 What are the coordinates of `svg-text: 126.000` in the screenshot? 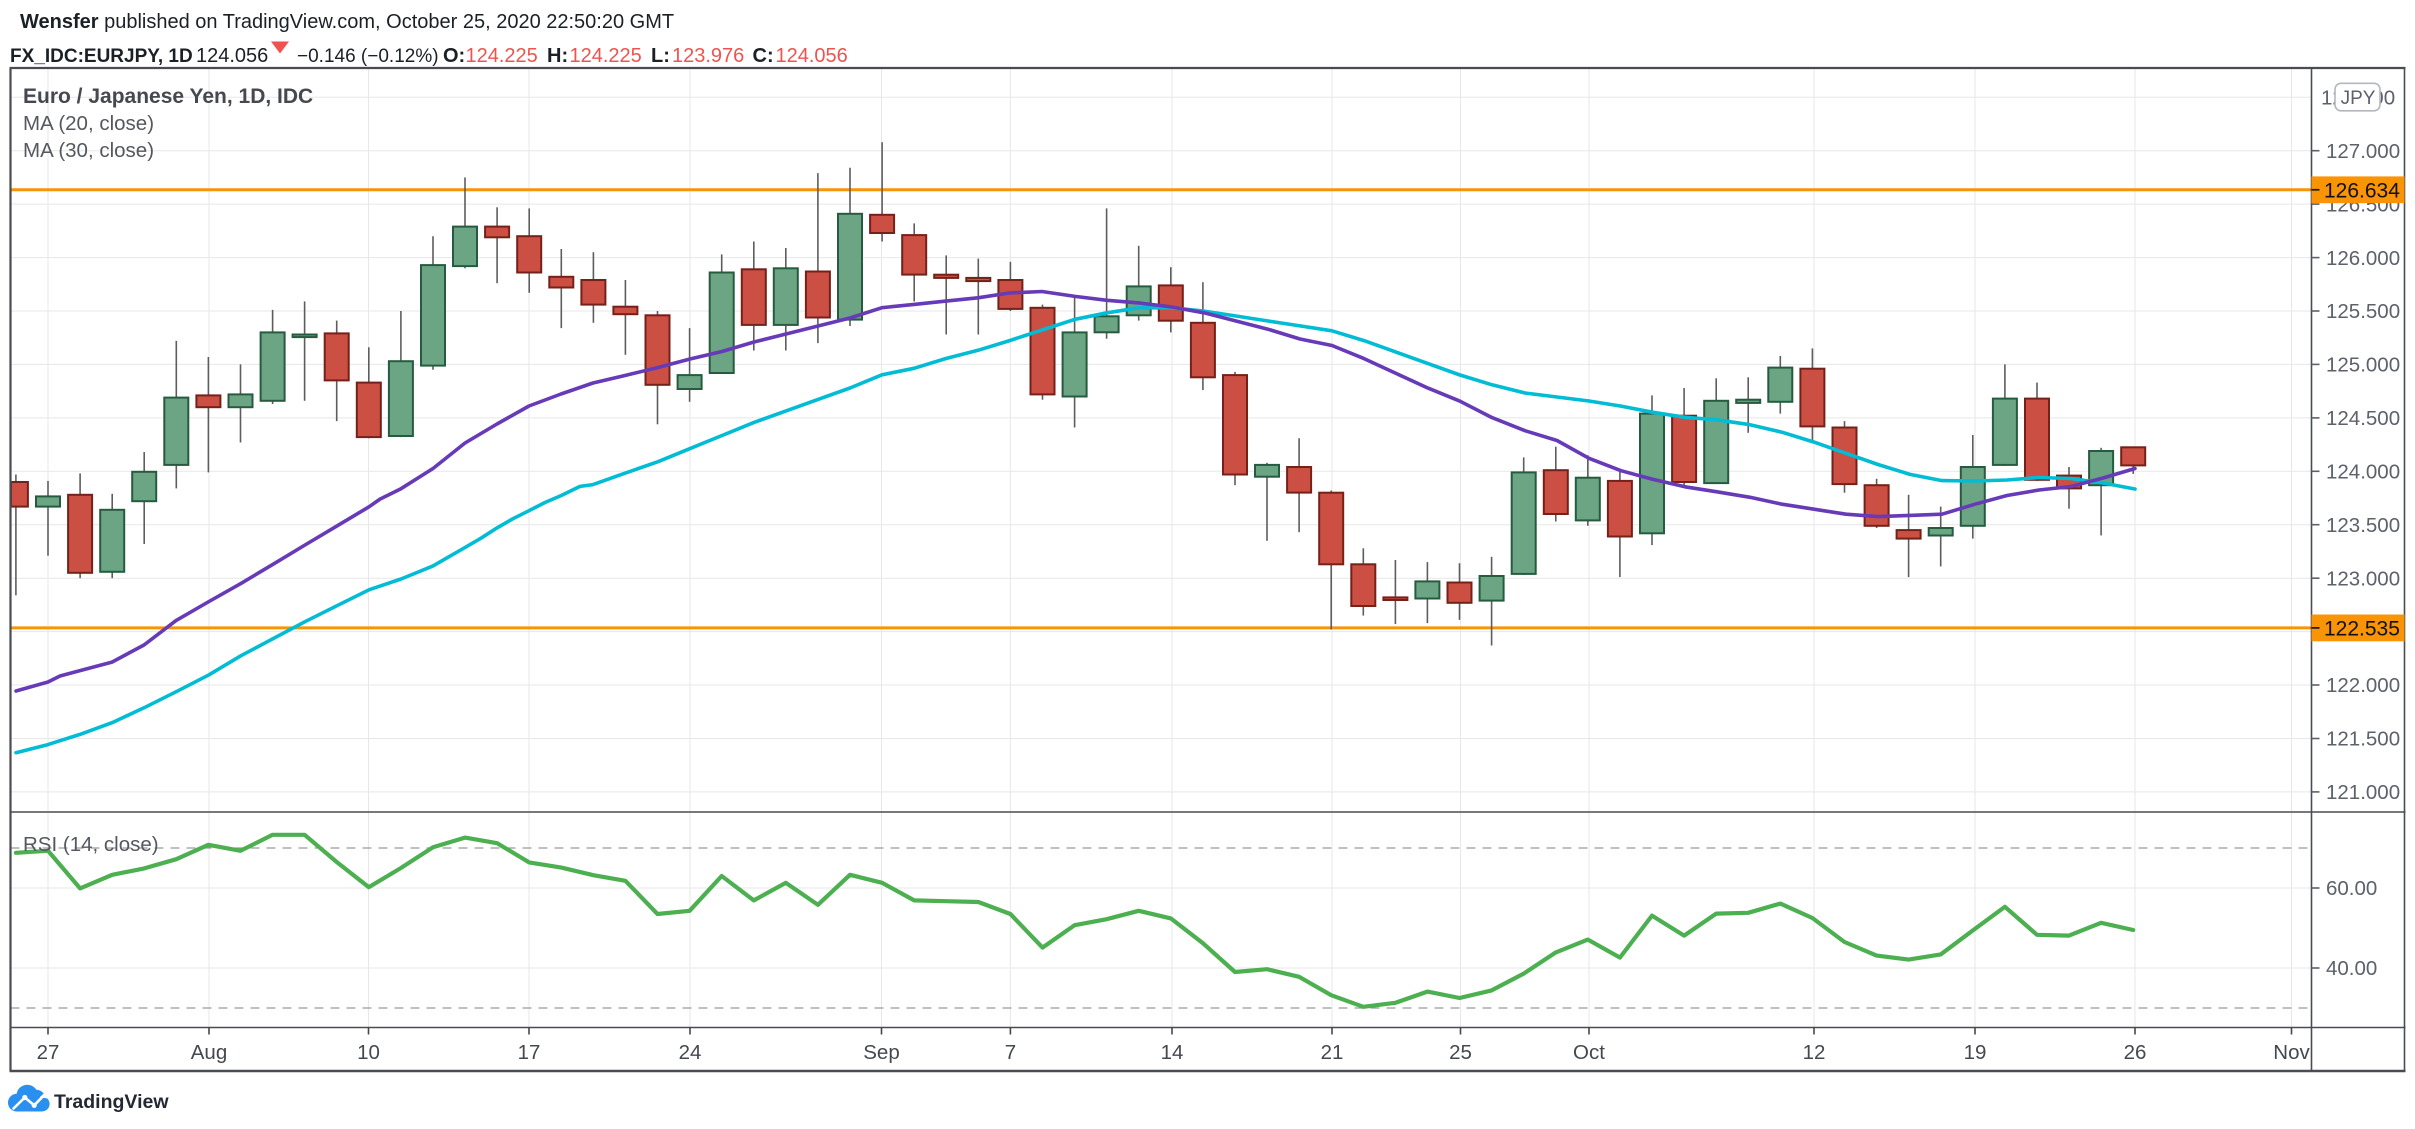 It's located at (2363, 258).